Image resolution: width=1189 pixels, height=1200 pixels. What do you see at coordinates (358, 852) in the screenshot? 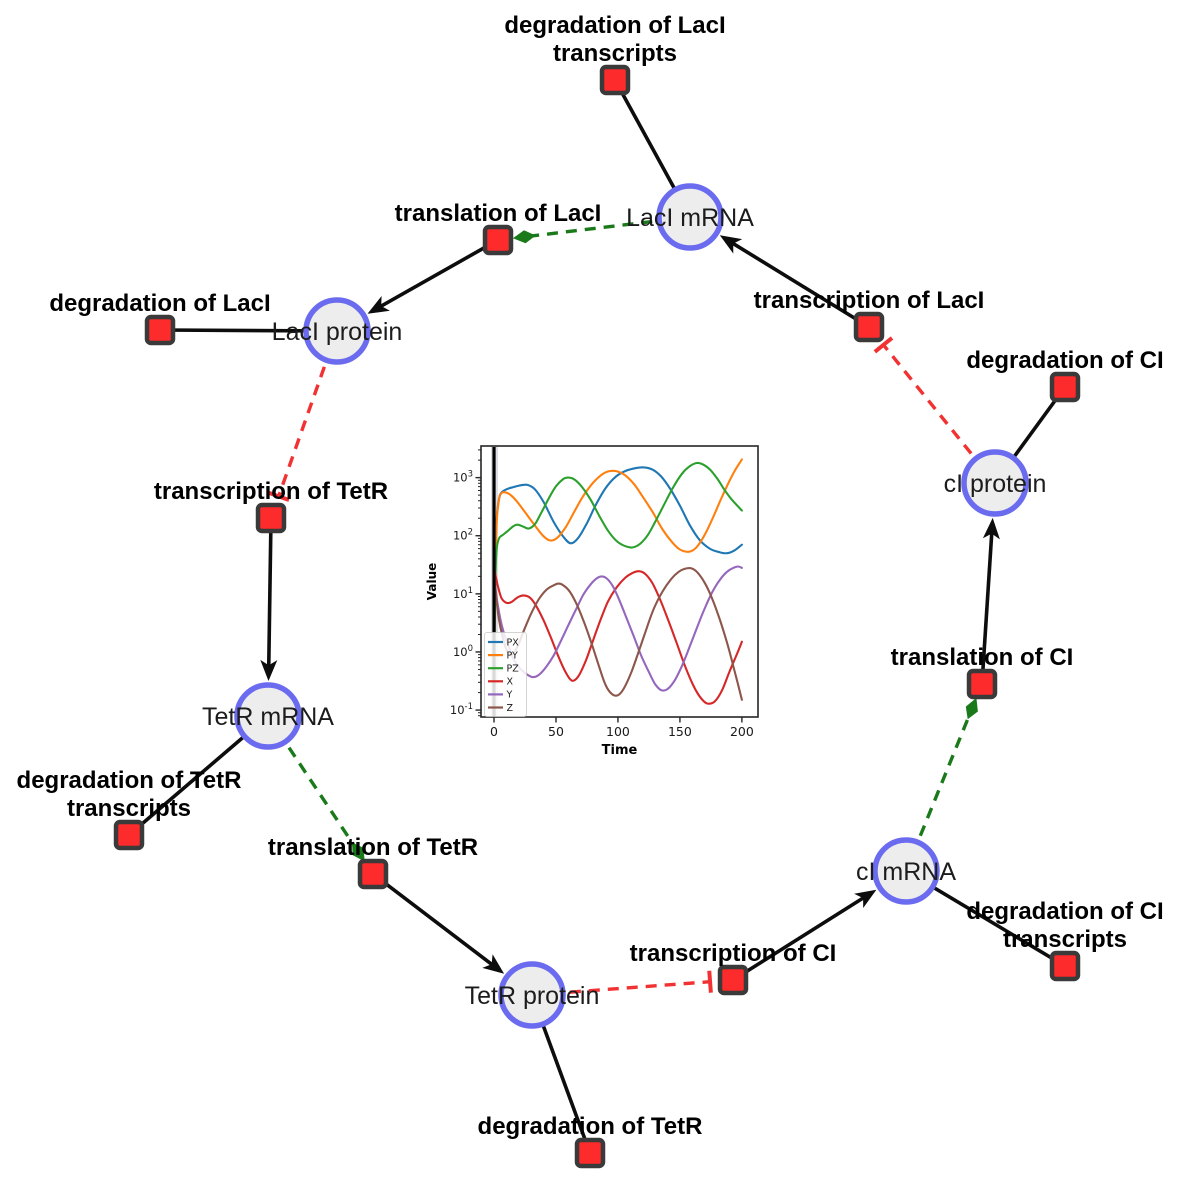
I see `edge-catalysis-tetr-mrna-to-translation-tetr-arrowhead` at bounding box center [358, 852].